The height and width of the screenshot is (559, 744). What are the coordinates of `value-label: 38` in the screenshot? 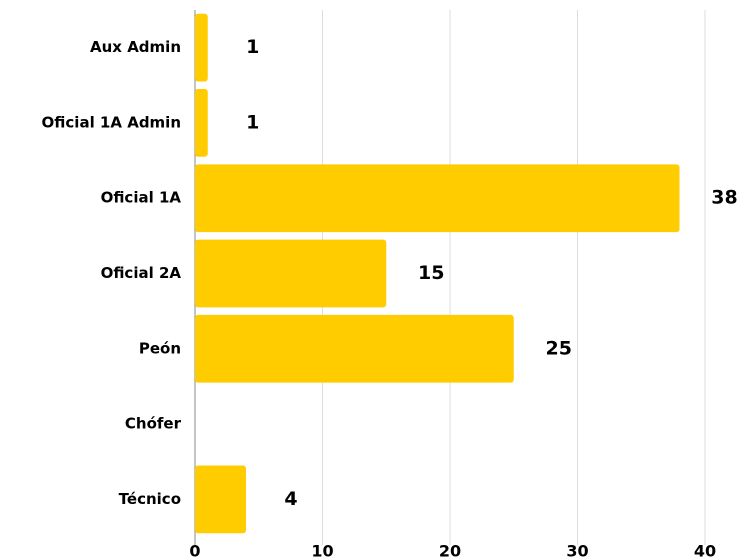 It's located at (724, 198).